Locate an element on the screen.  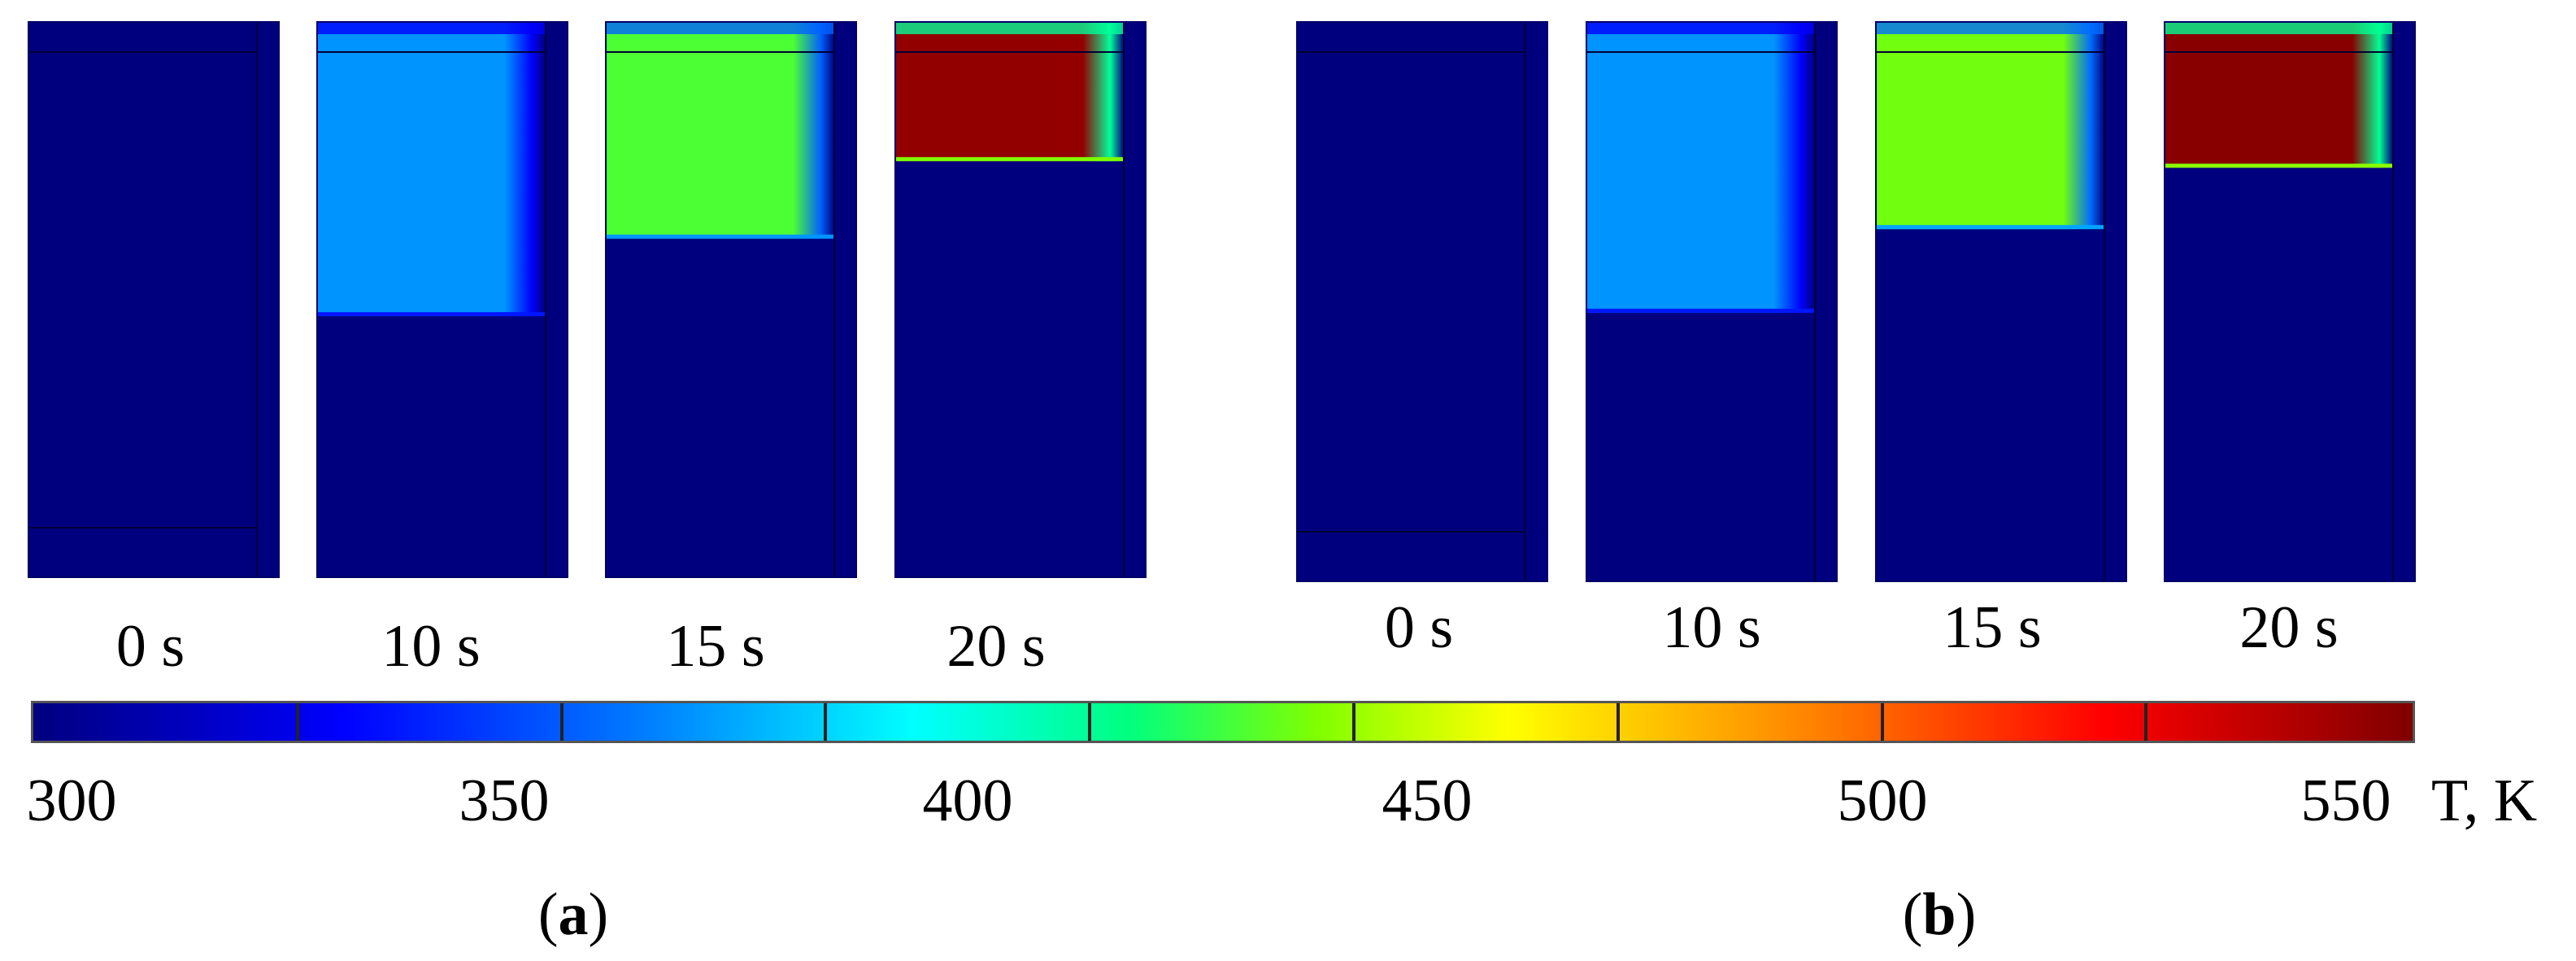
colorbar-tick-label: 350 is located at coordinates (505, 800).